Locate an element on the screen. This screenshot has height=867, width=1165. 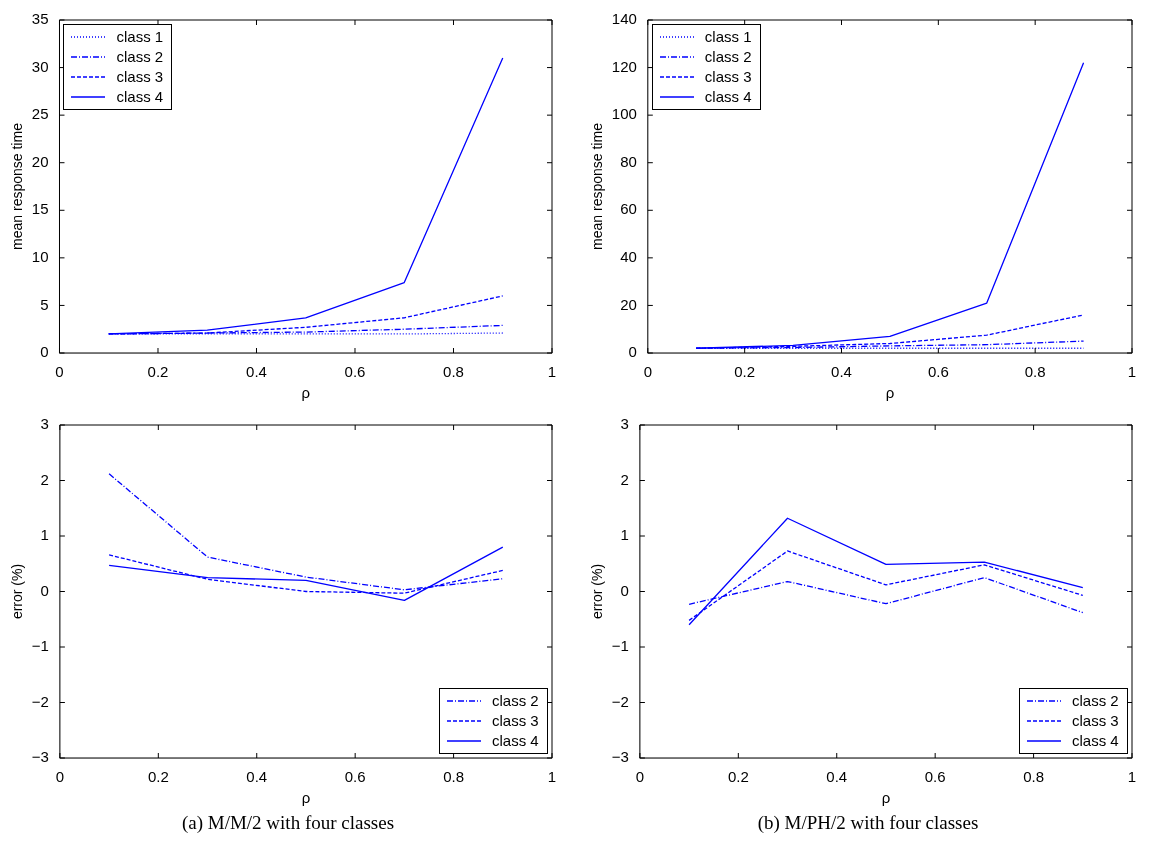
y-tick-label: 25 is located at coordinates (40, 114).